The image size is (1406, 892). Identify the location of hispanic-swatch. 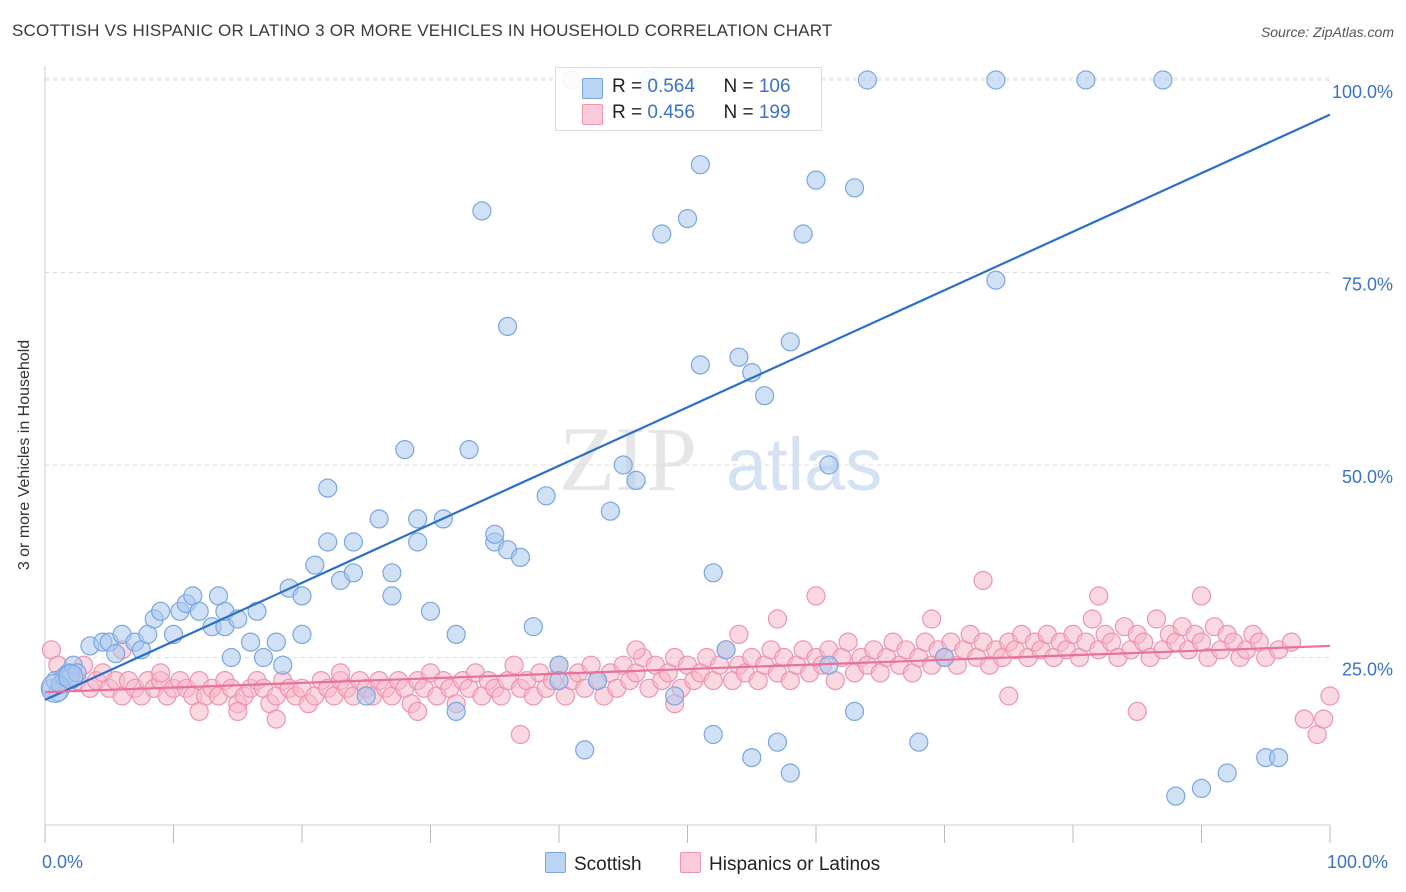
(592, 114).